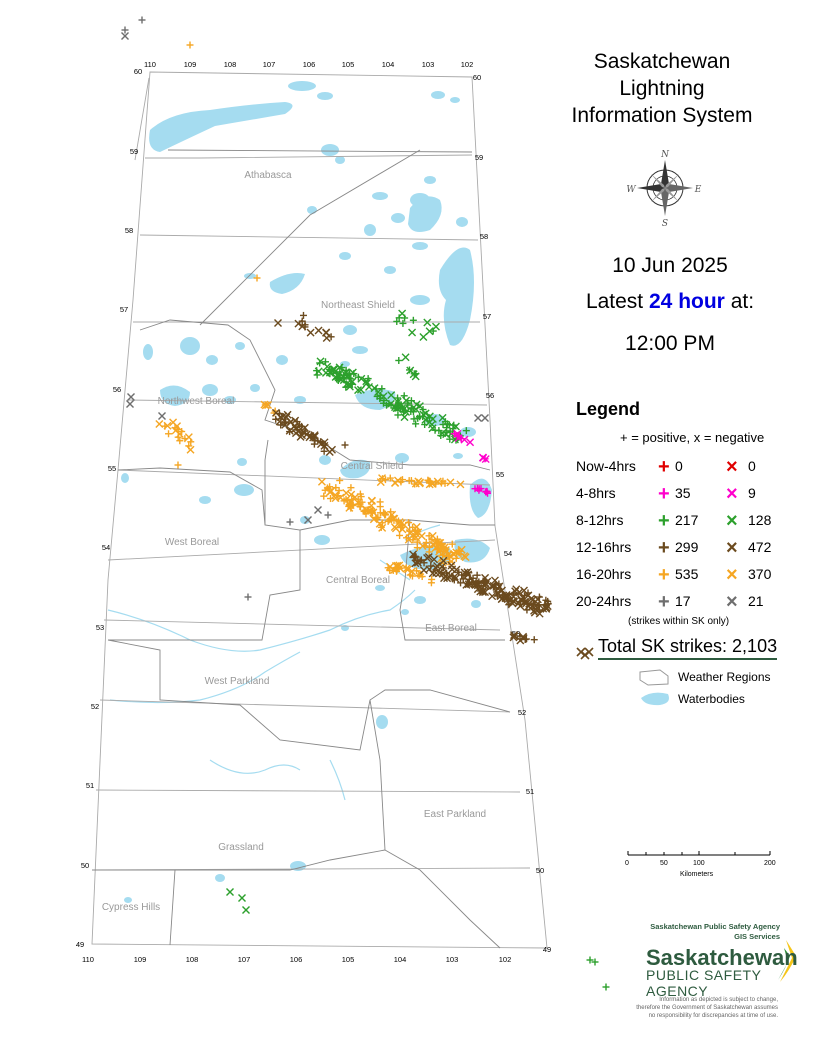 Image resolution: width=816 pixels, height=1056 pixels. Describe the element at coordinates (670, 343) in the screenshot. I see `report-time: 12:00 PM` at that location.